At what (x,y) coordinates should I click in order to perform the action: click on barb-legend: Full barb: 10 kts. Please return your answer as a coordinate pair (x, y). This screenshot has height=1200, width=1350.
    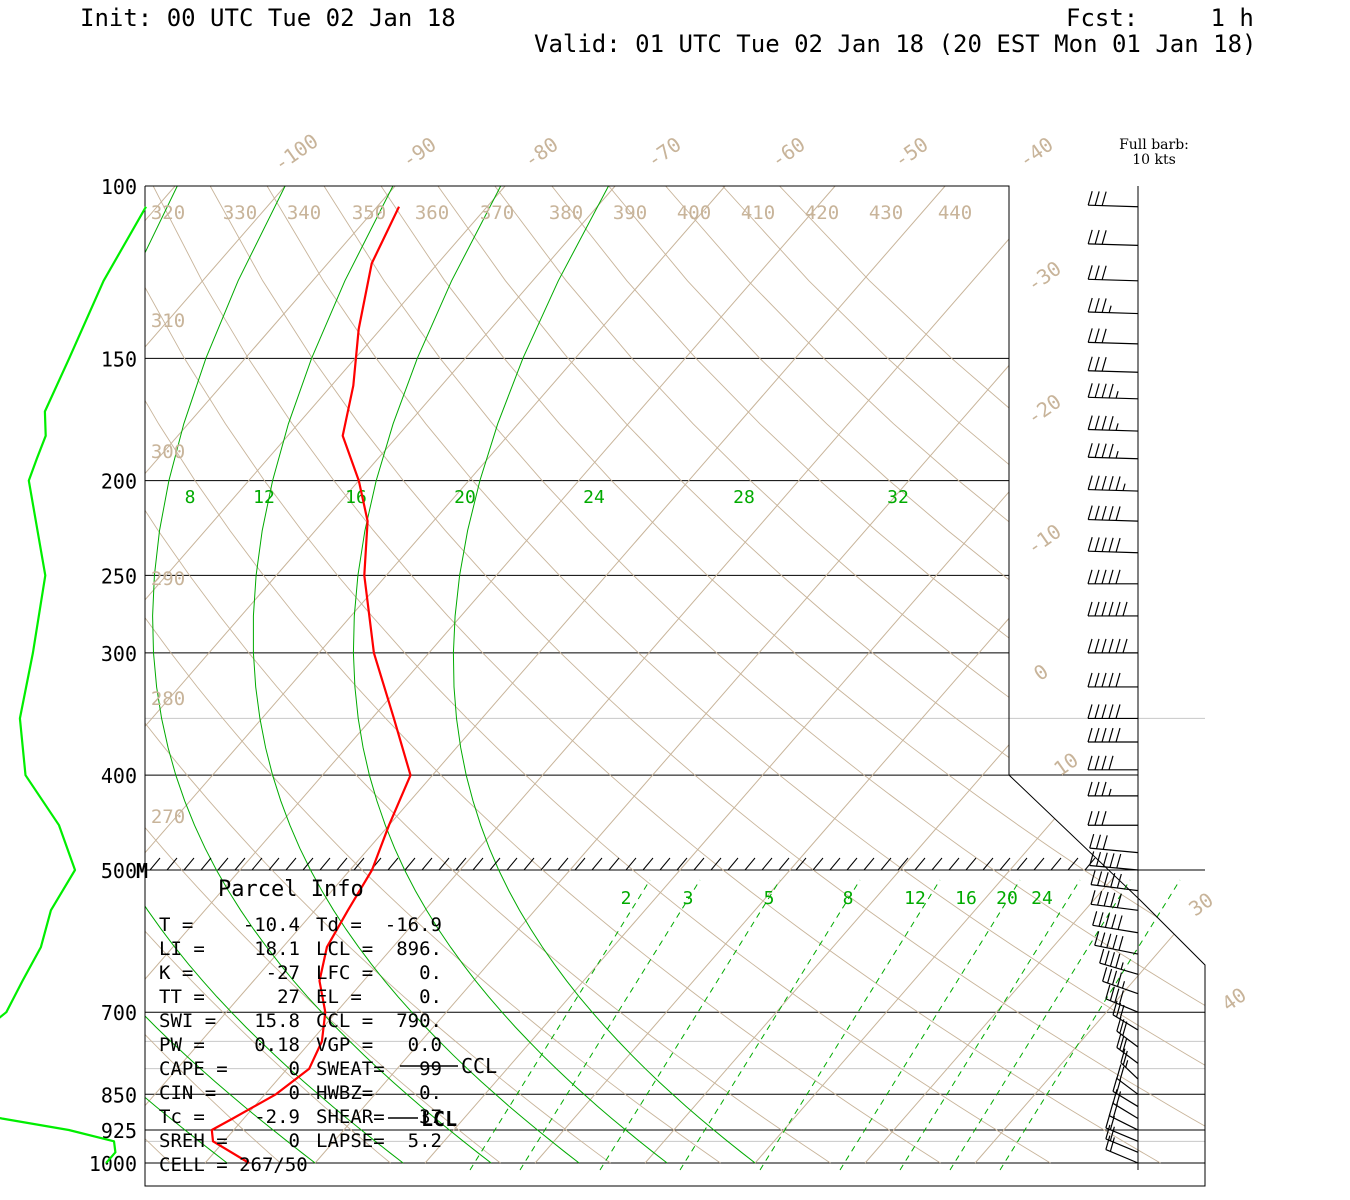
    Looking at the image, I should click on (1154, 153).